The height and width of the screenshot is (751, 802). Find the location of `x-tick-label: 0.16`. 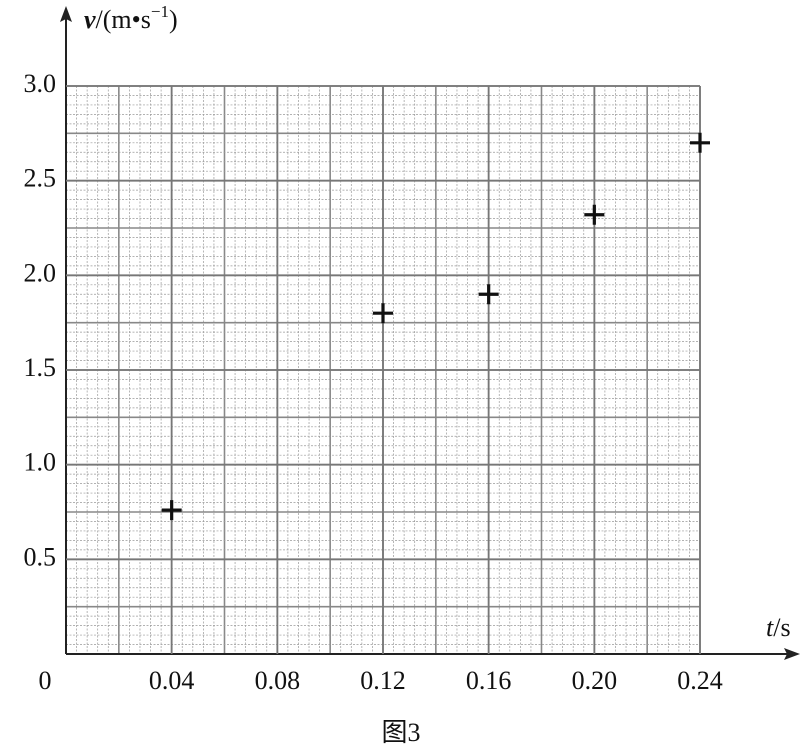

x-tick-label: 0.16 is located at coordinates (489, 680).